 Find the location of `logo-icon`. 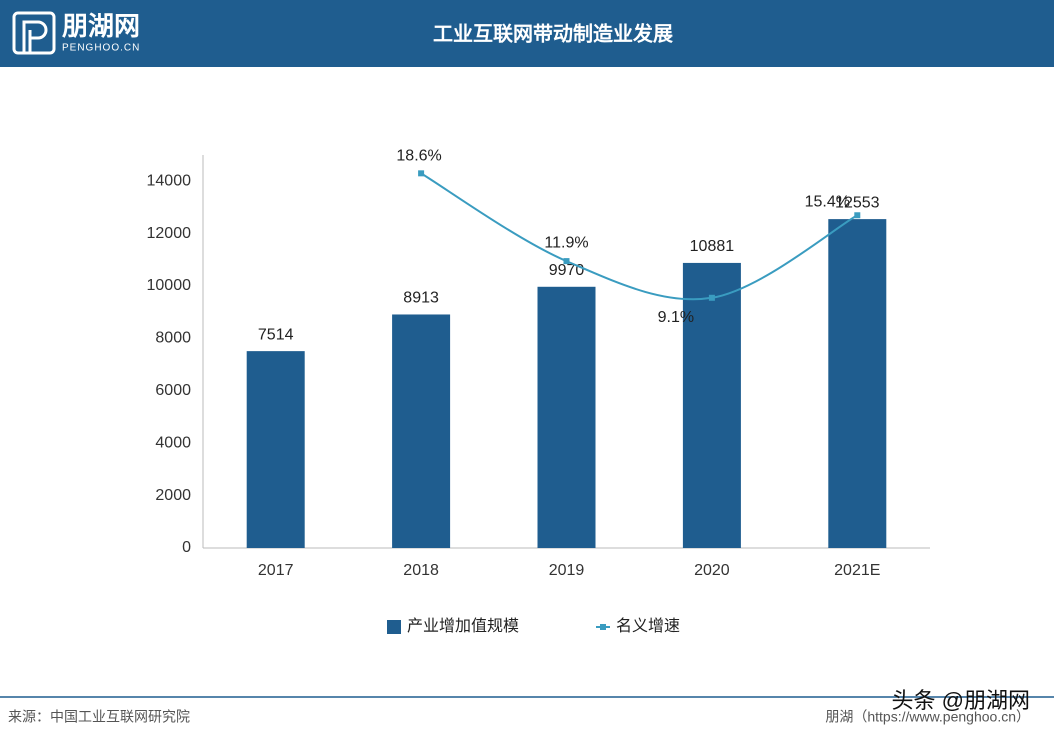

logo-icon is located at coordinates (34, 33).